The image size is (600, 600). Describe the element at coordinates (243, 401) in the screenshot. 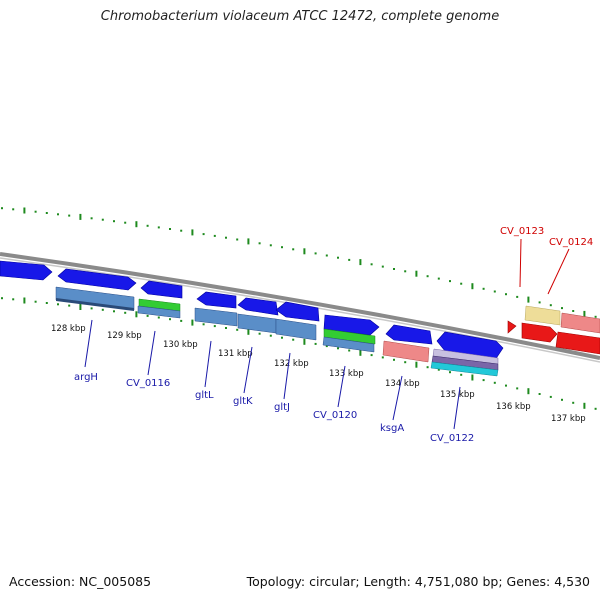

I see `gene-label-gltK: gltK` at that location.